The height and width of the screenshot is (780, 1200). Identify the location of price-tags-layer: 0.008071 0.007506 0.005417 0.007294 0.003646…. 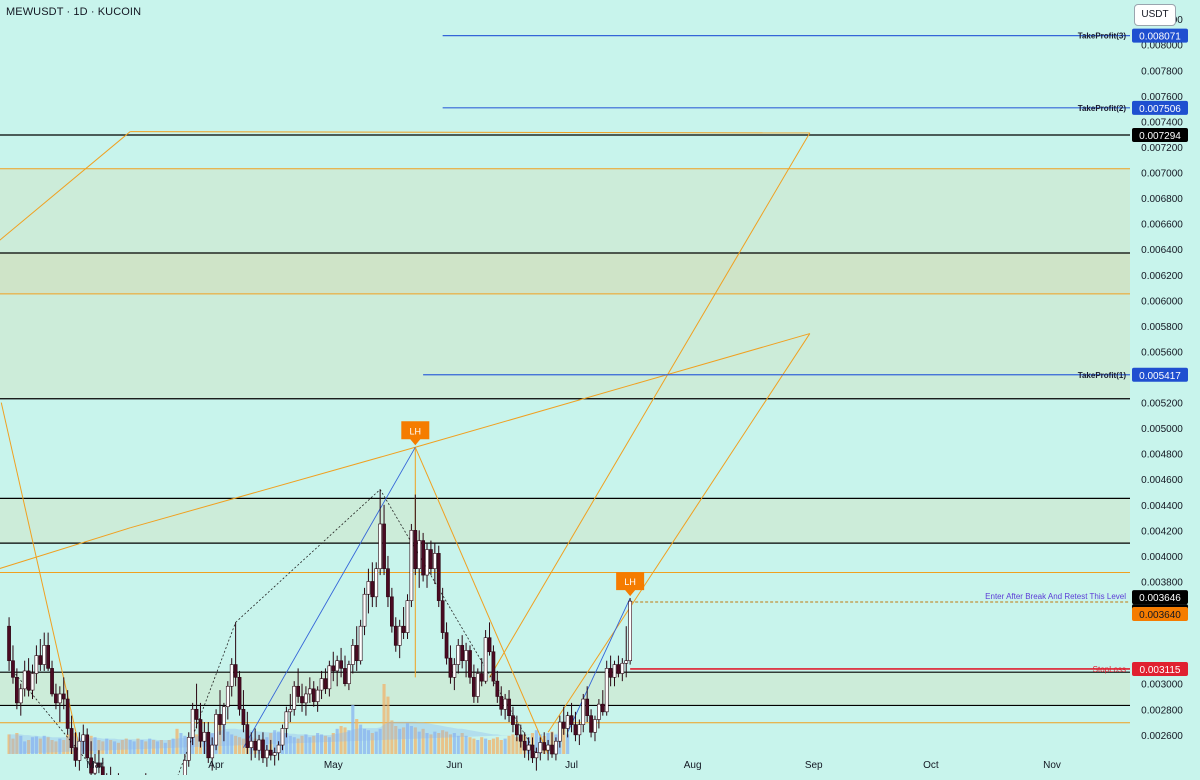
(1160, 352).